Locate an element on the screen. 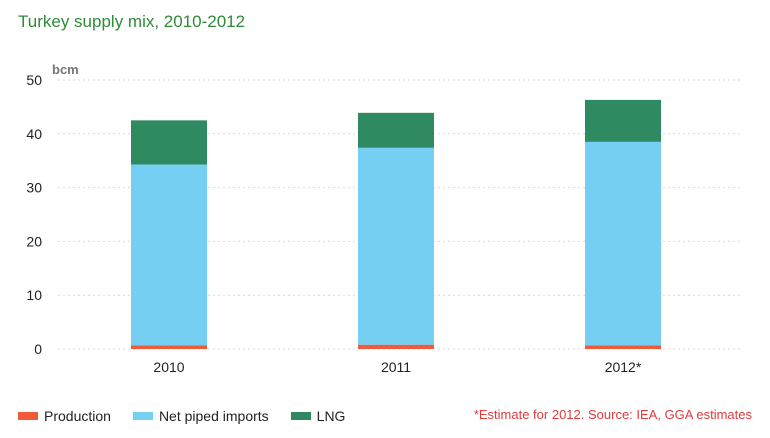 Image resolution: width=770 pixels, height=438 pixels. y-tick-label: 10 is located at coordinates (34, 295).